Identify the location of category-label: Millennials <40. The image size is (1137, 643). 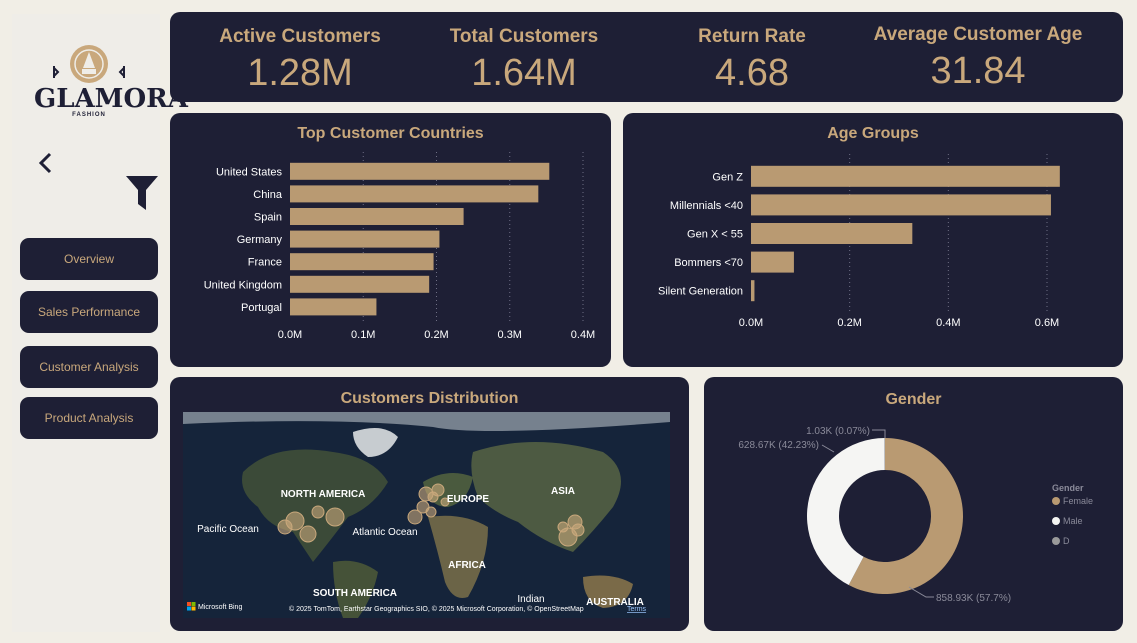
(706, 206).